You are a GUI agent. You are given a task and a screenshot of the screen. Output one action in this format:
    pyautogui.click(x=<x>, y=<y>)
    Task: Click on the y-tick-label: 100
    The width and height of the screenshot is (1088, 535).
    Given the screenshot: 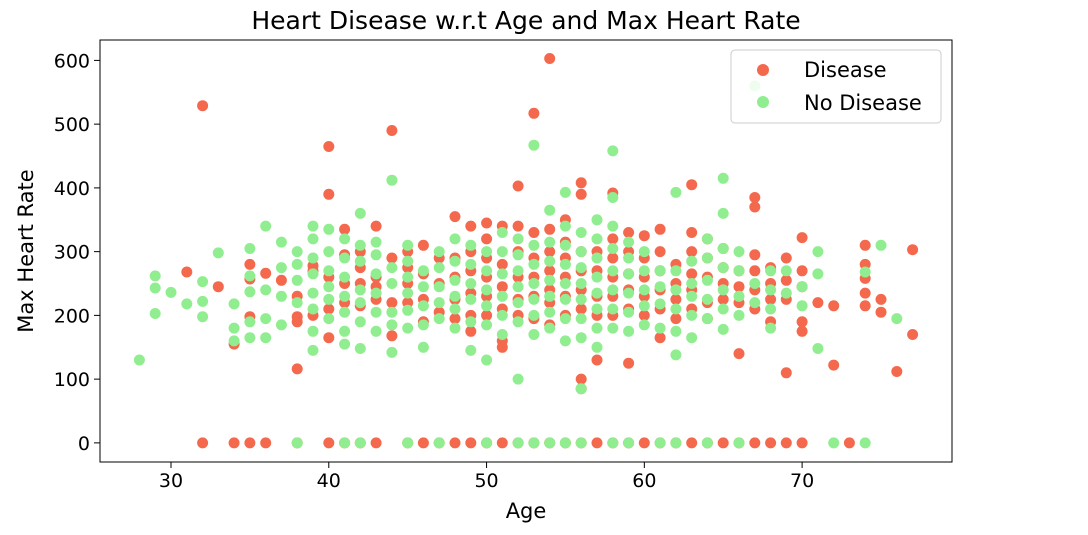 What is the action you would take?
    pyautogui.click(x=72, y=380)
    